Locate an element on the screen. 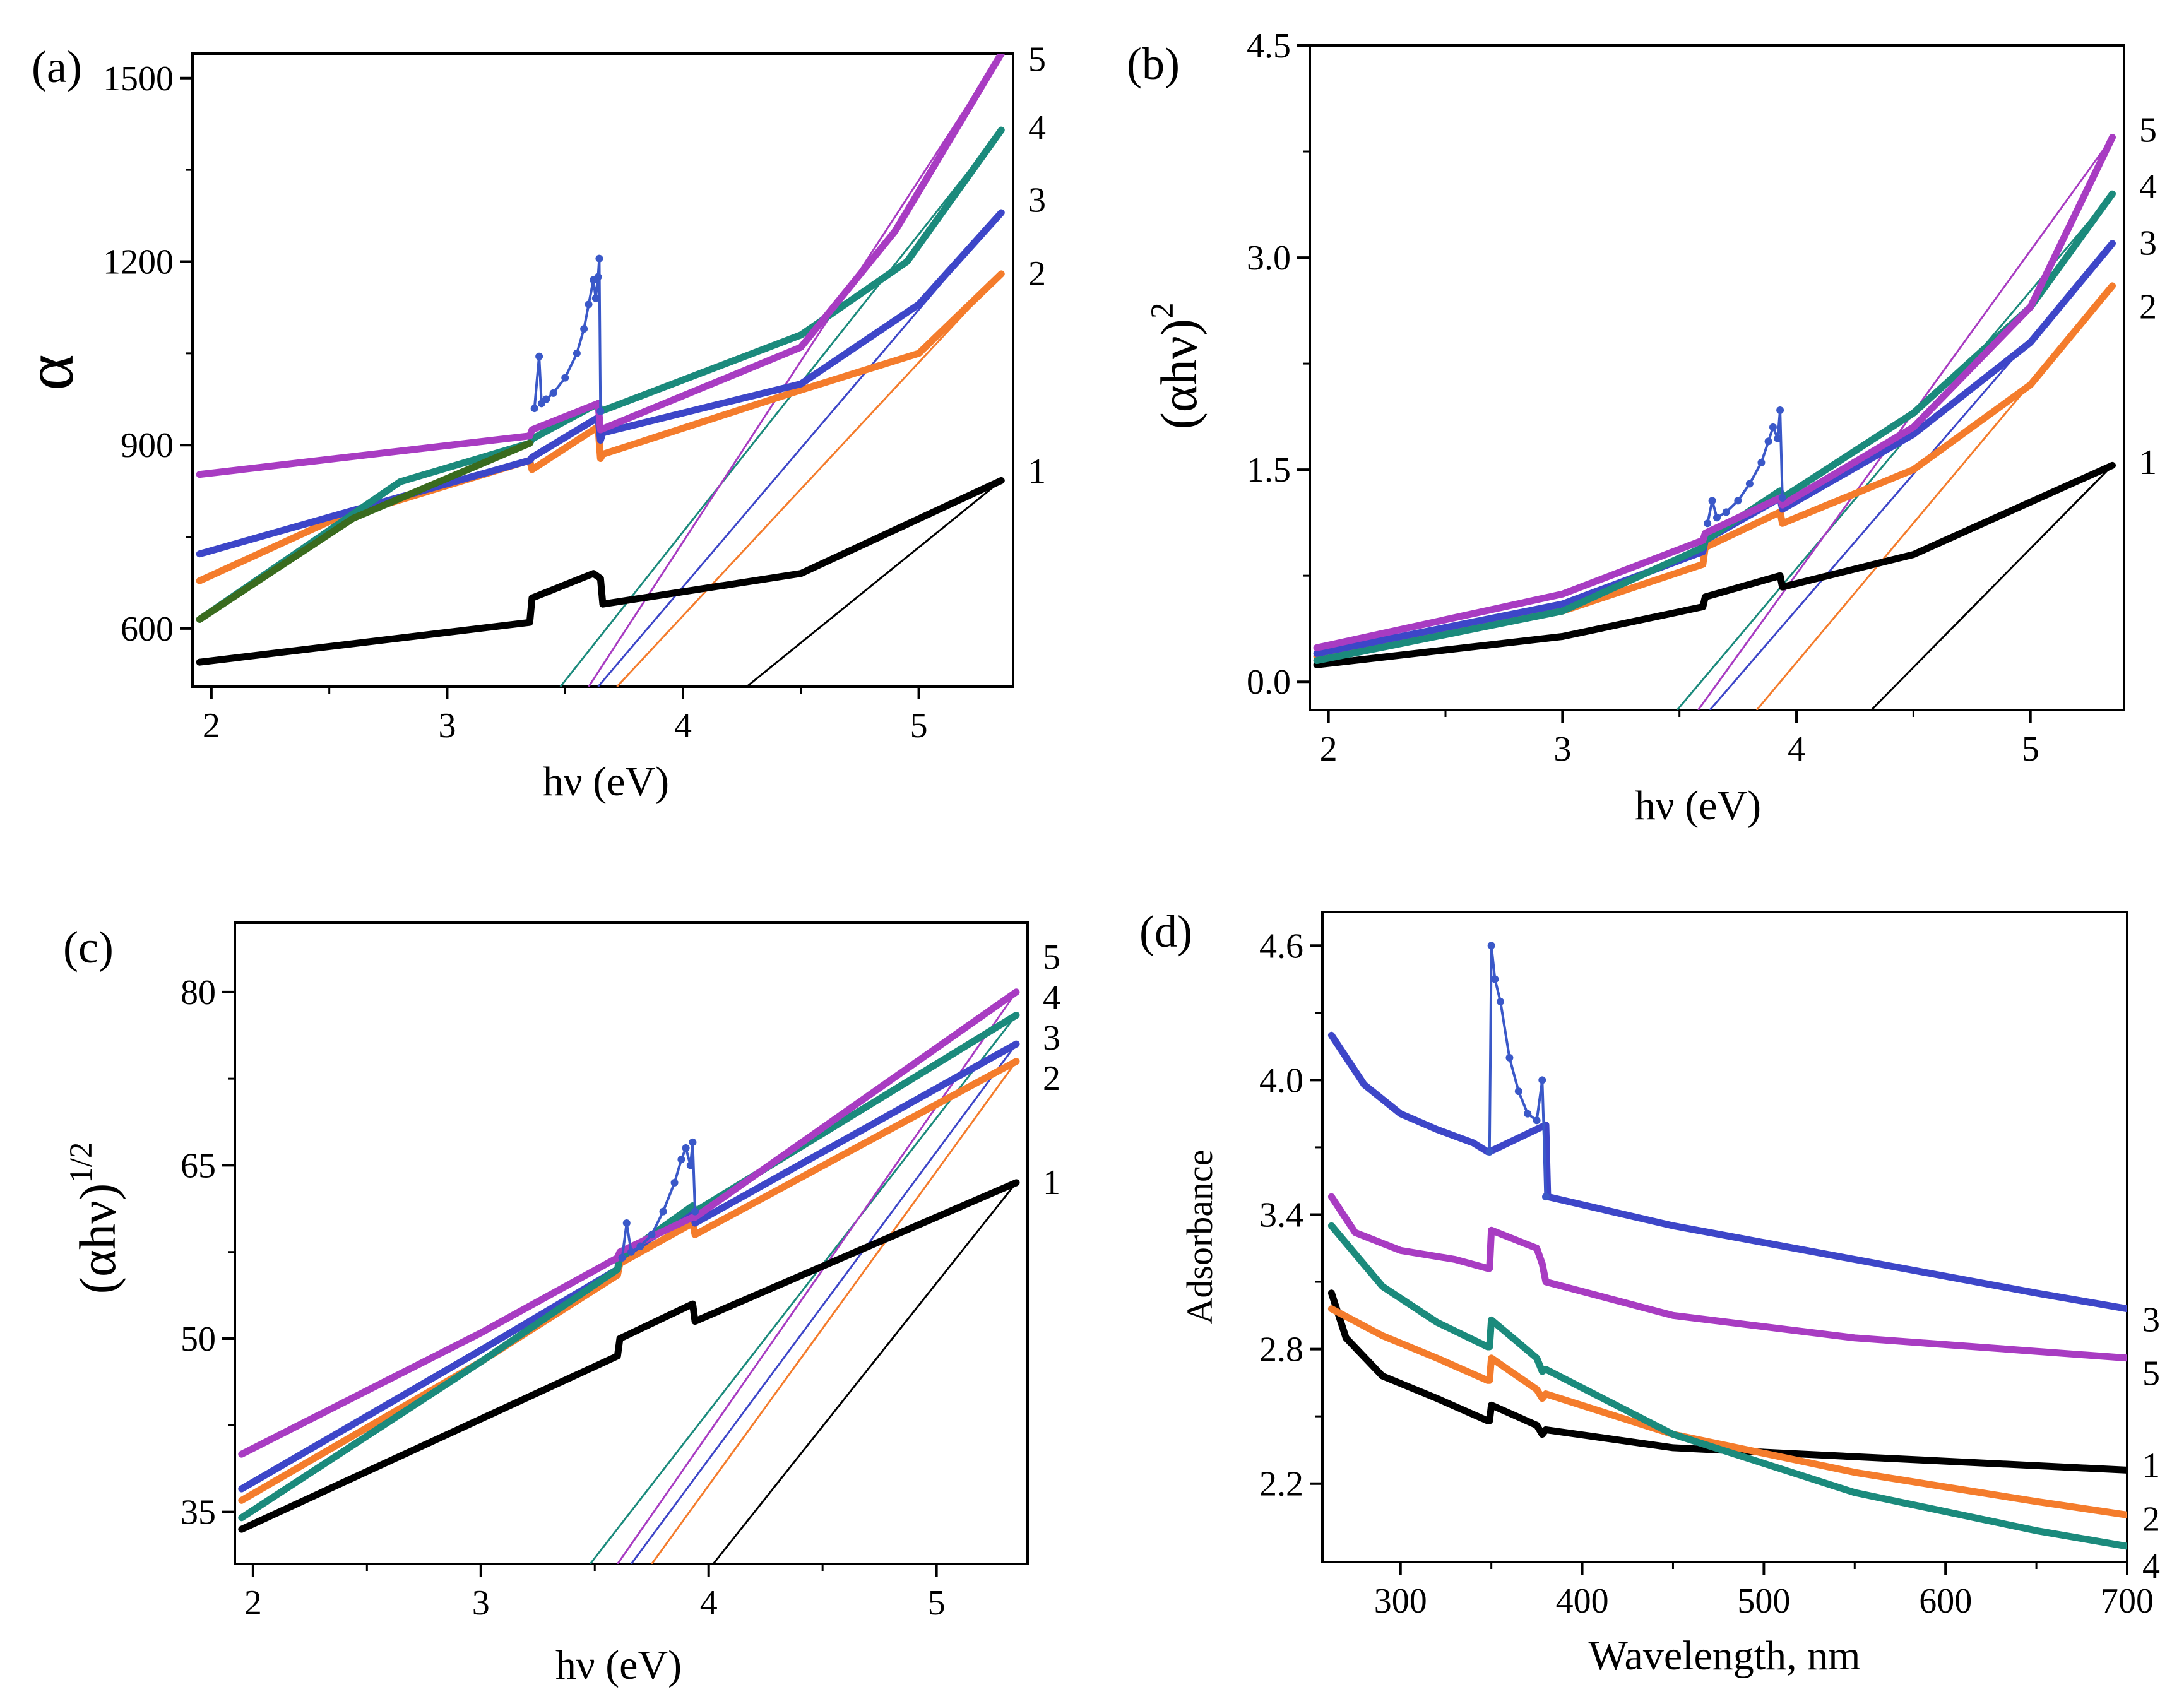 This screenshot has height=1699, width=2184. y-tick-label: 50 is located at coordinates (198, 1339).